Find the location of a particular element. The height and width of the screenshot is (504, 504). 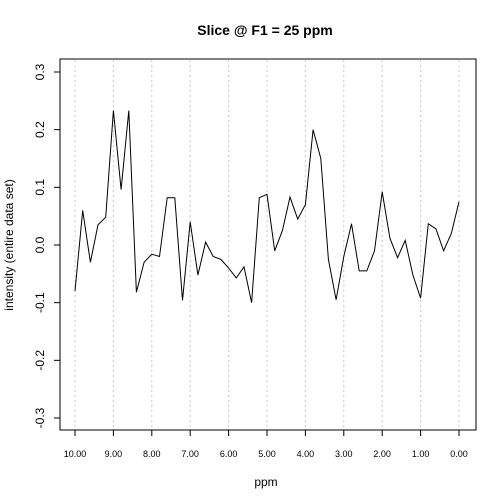

x-tick-label-8: 2.00 is located at coordinates (382, 454).